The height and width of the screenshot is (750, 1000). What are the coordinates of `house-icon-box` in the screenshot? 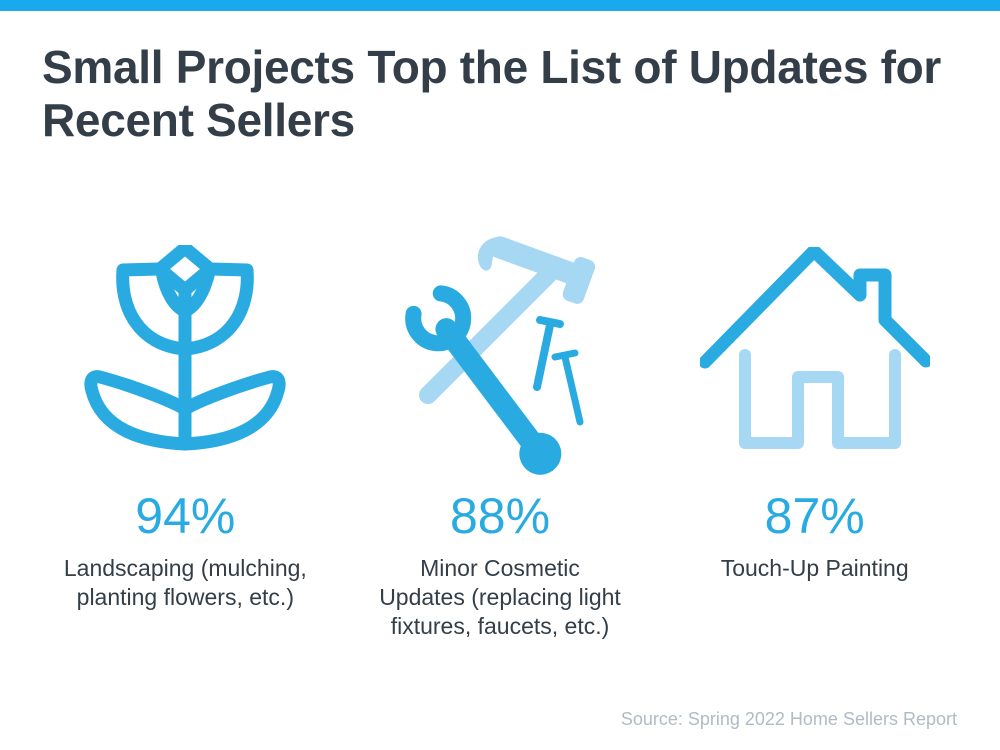 It's located at (814, 350).